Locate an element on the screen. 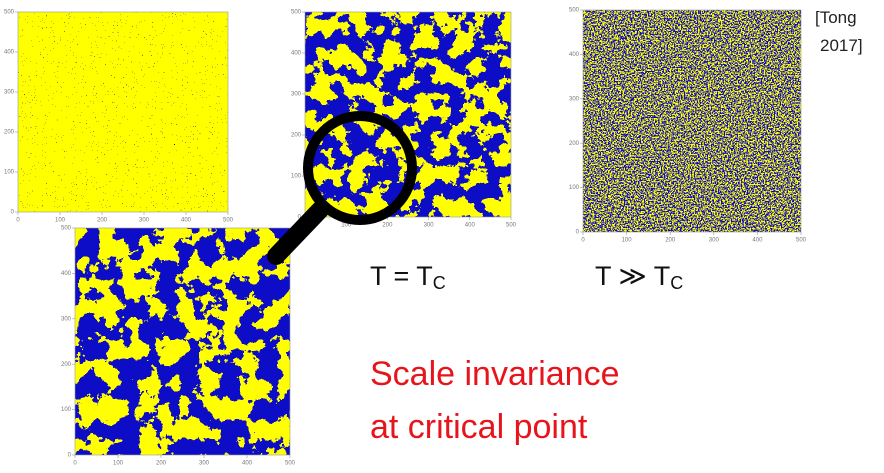  caption: at critical point is located at coordinates (479, 427).